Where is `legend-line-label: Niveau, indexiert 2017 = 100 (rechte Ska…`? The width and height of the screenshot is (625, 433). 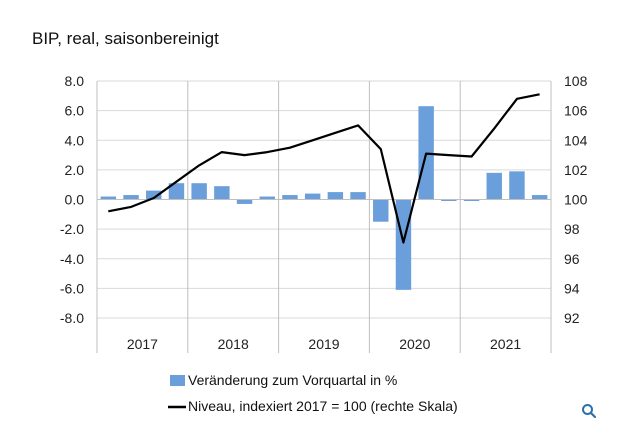
legend-line-label: Niveau, indexiert 2017 = 100 (rechte Ska… is located at coordinates (323, 406).